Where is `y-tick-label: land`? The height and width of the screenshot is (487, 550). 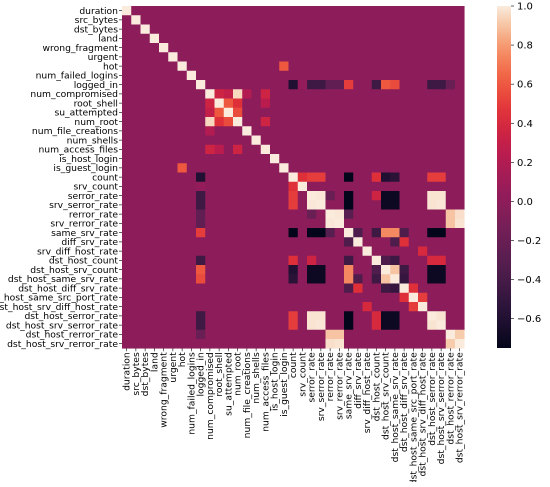
y-tick-label: land is located at coordinates (108, 39).